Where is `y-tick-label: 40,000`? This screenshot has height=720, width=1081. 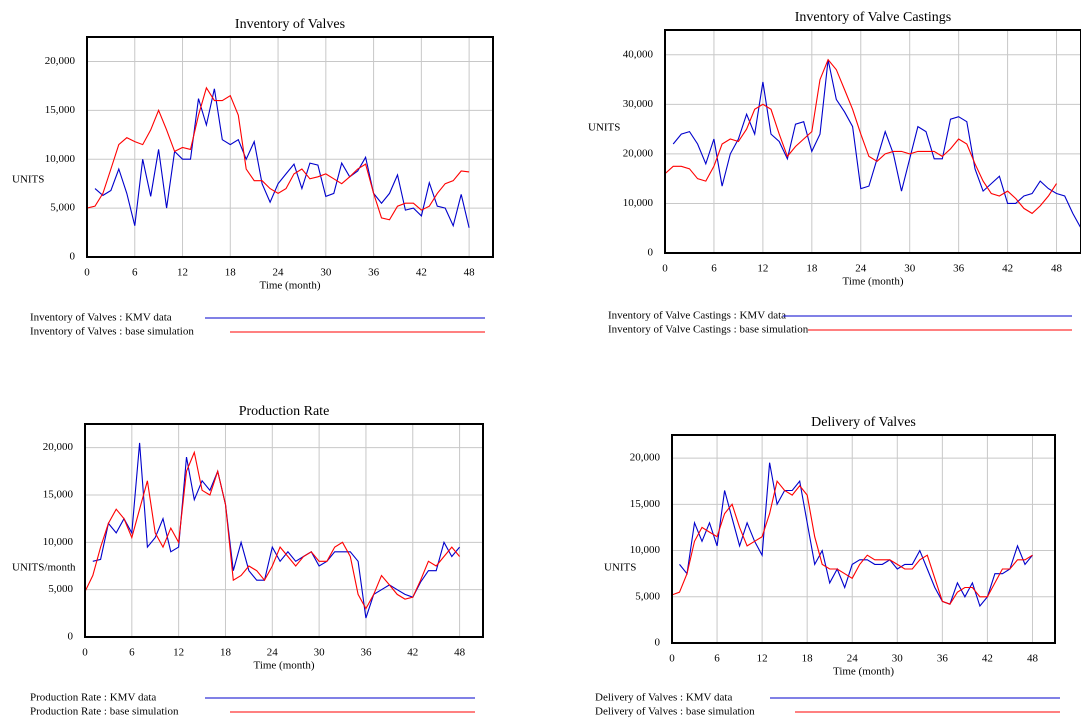
y-tick-label: 40,000 is located at coordinates (638, 54).